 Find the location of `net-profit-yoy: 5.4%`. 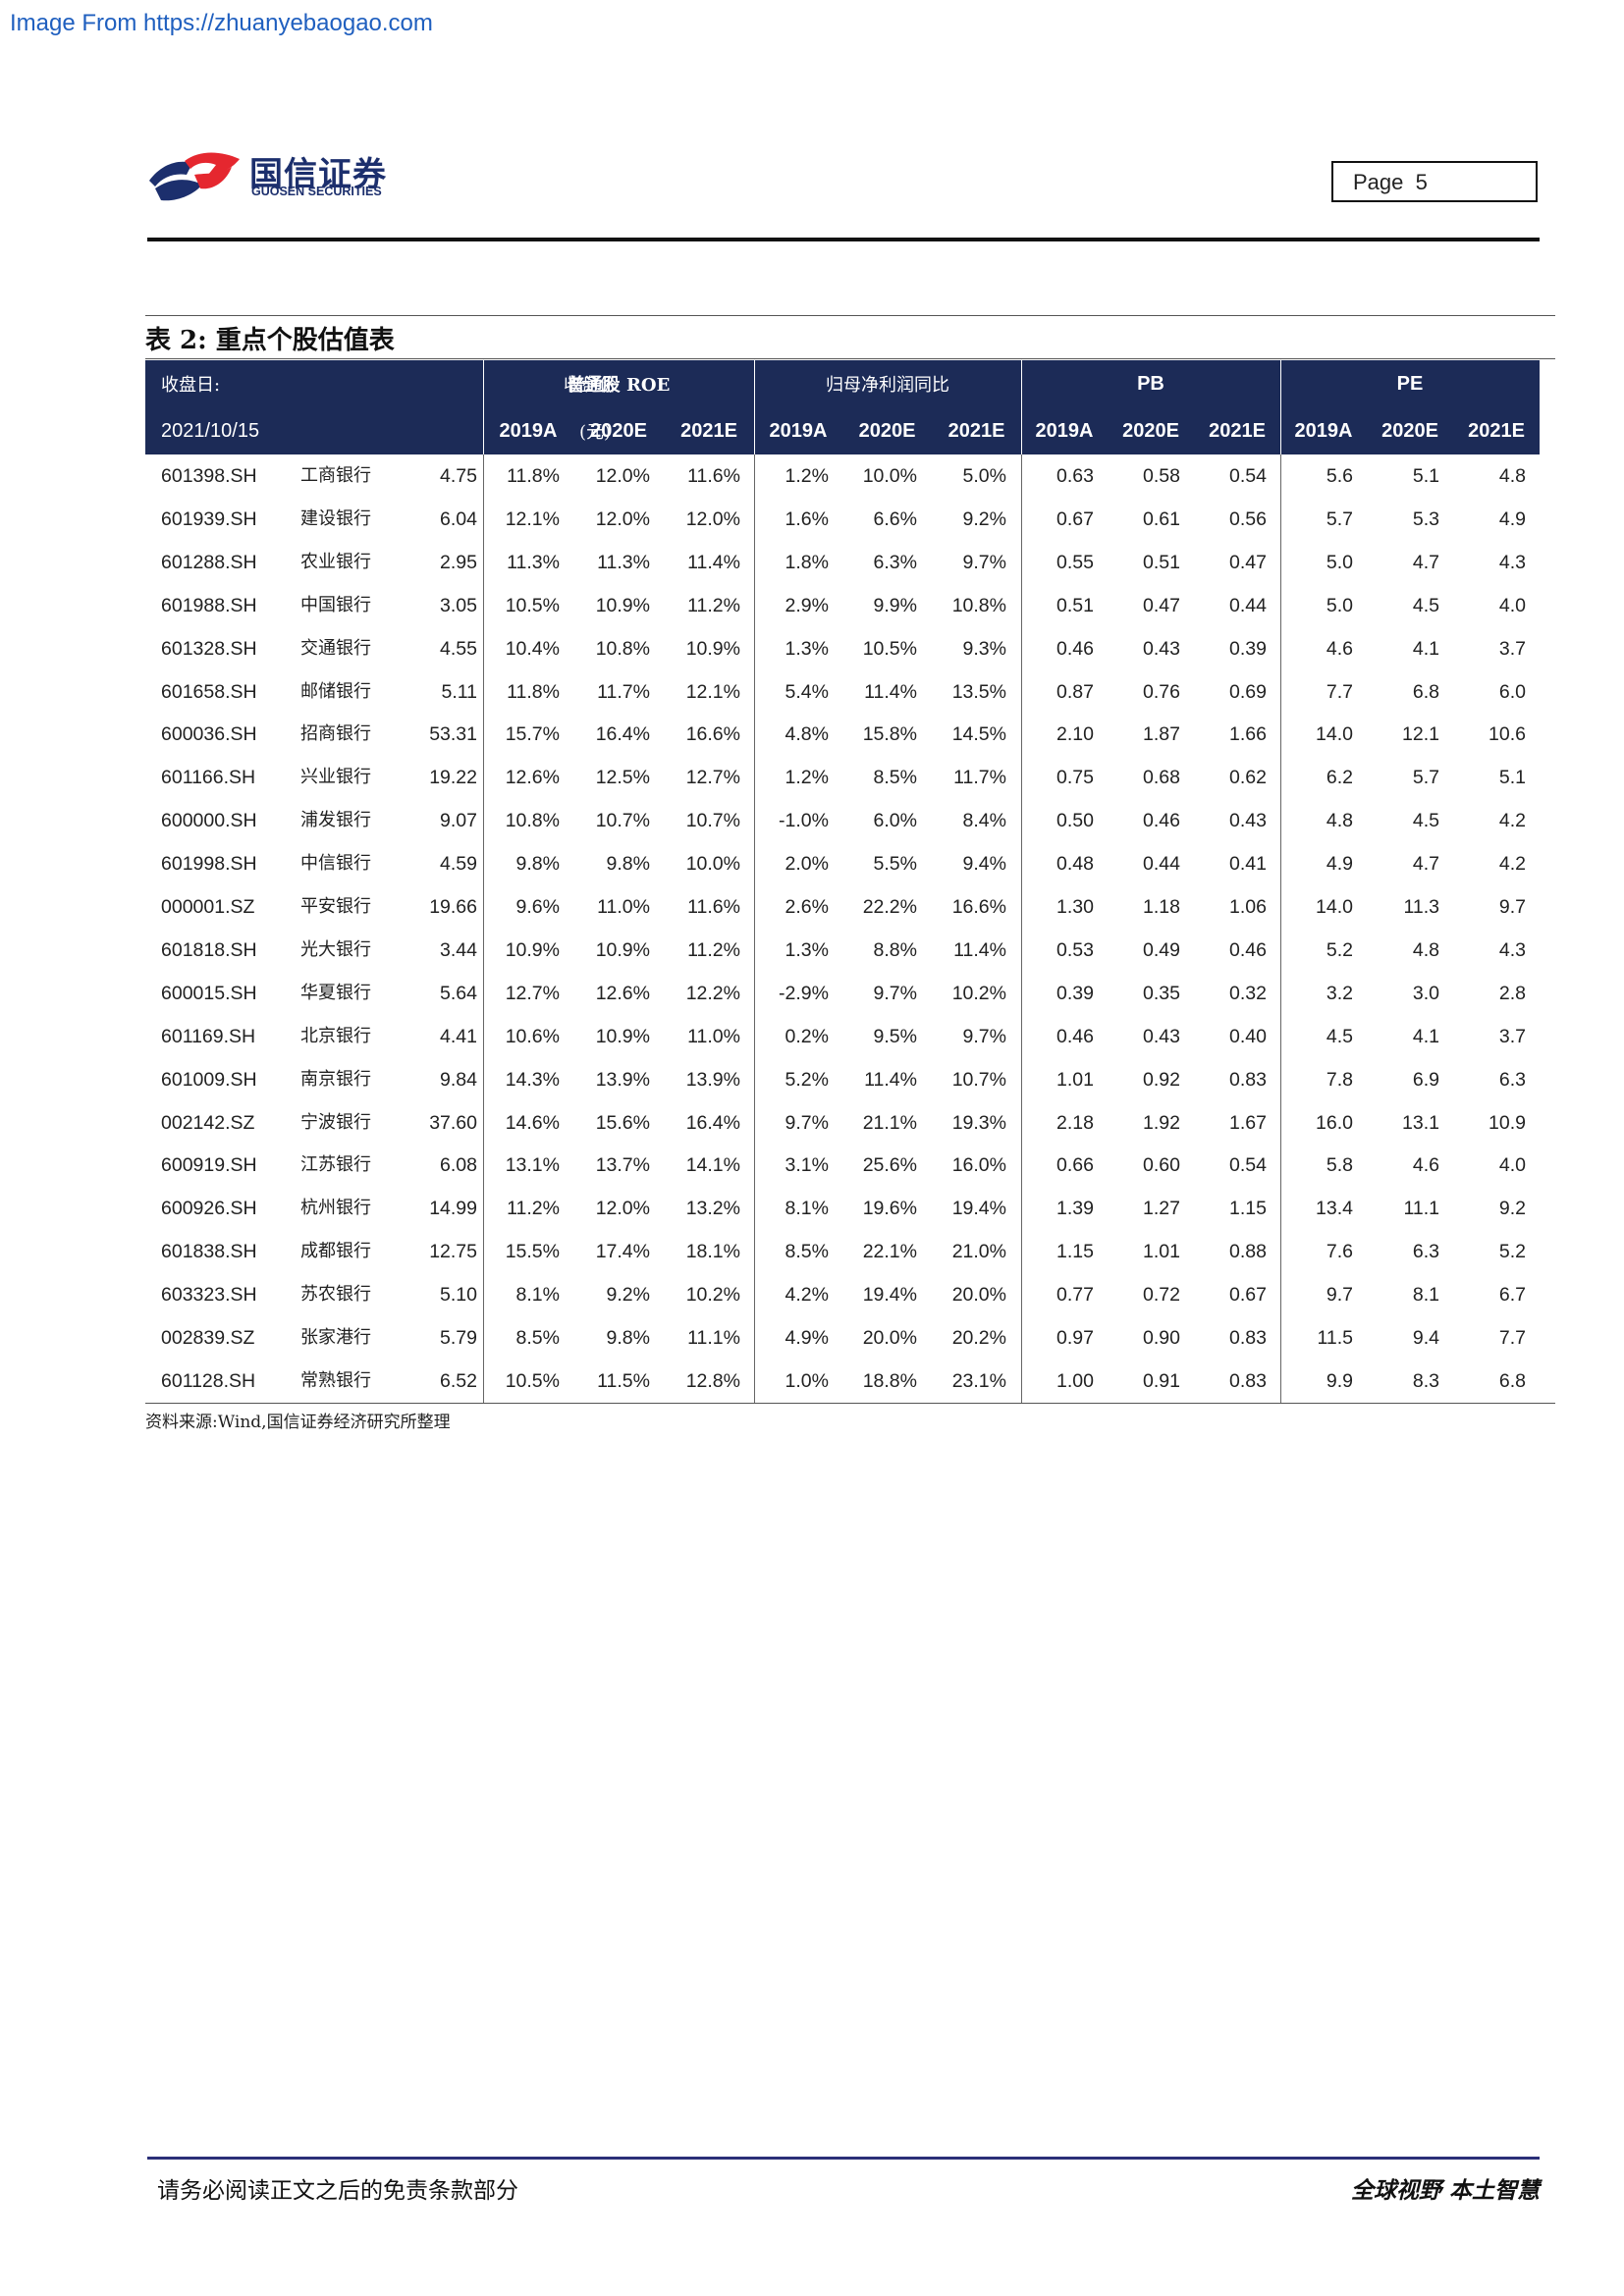

net-profit-yoy: 5.4% is located at coordinates (807, 691).